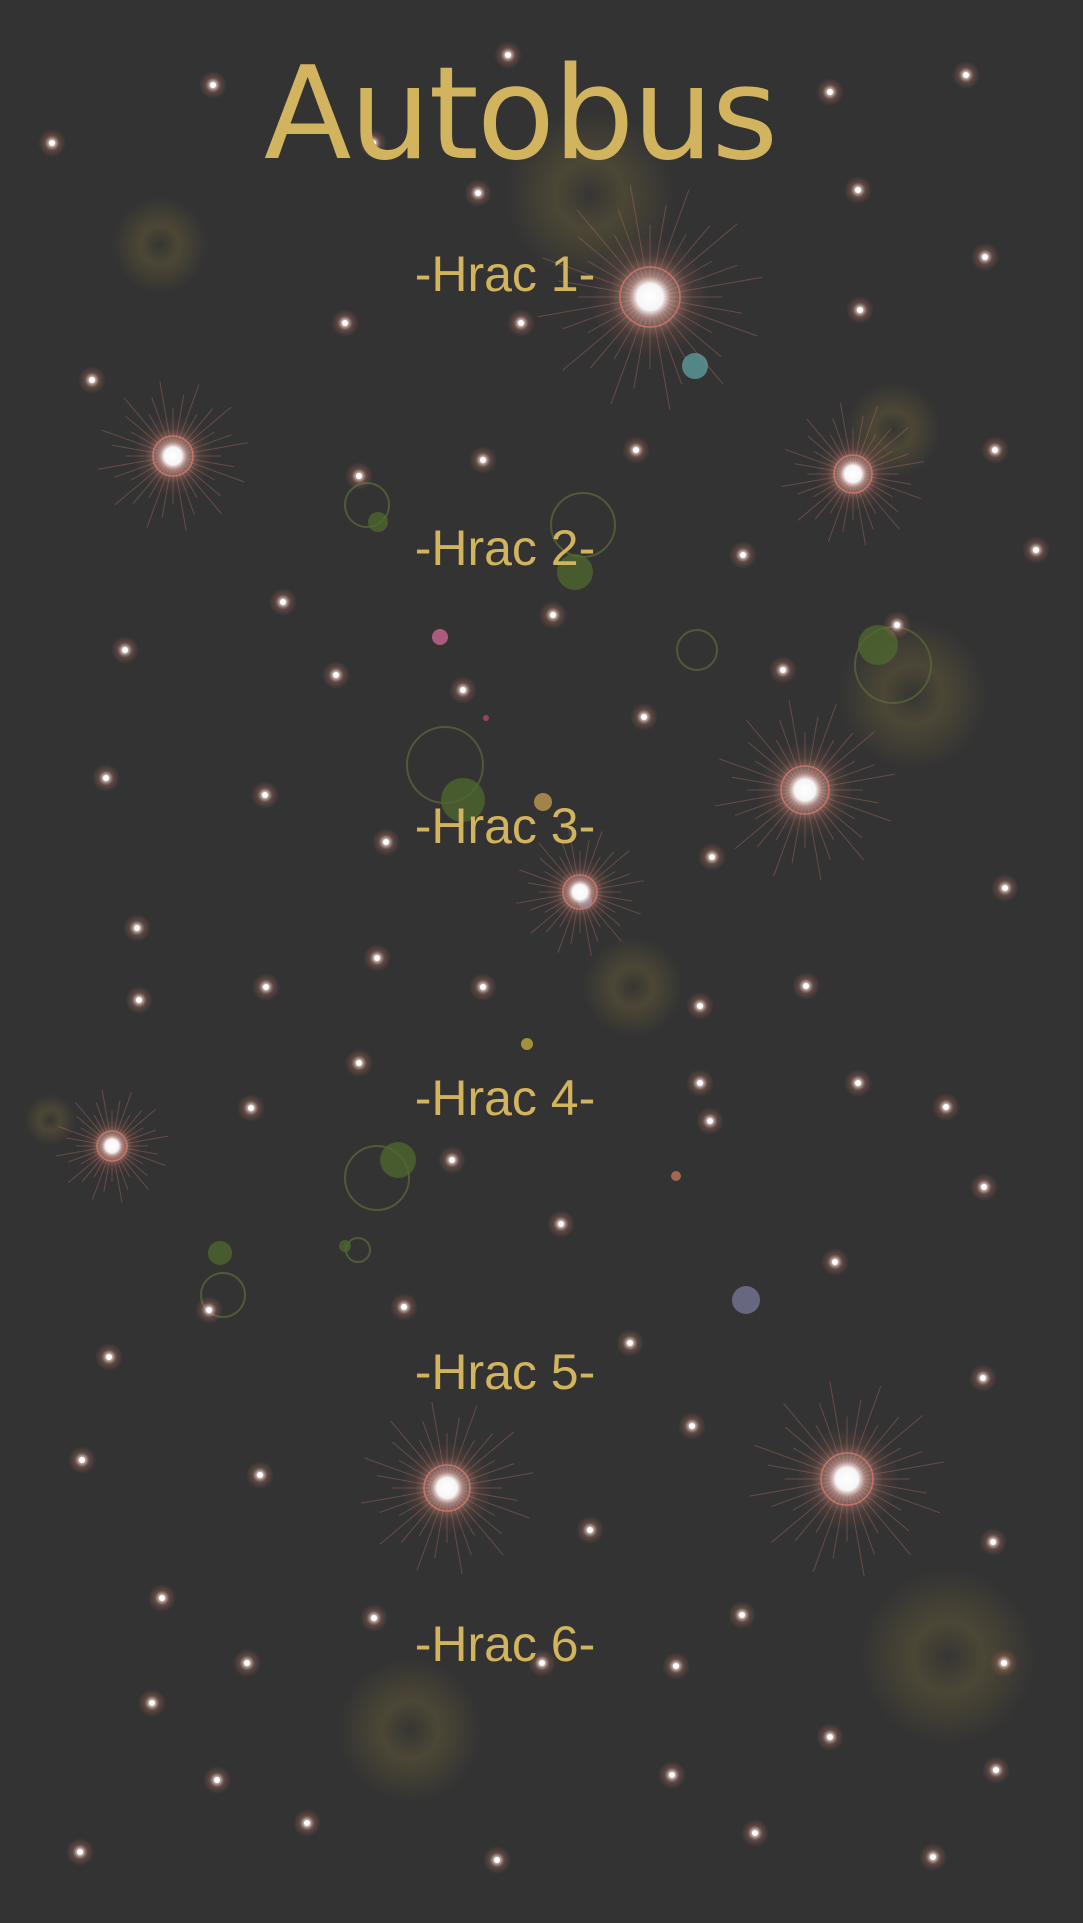  Describe the element at coordinates (505, 274) in the screenshot. I see `player-1-button: -Hrac 1-` at that location.